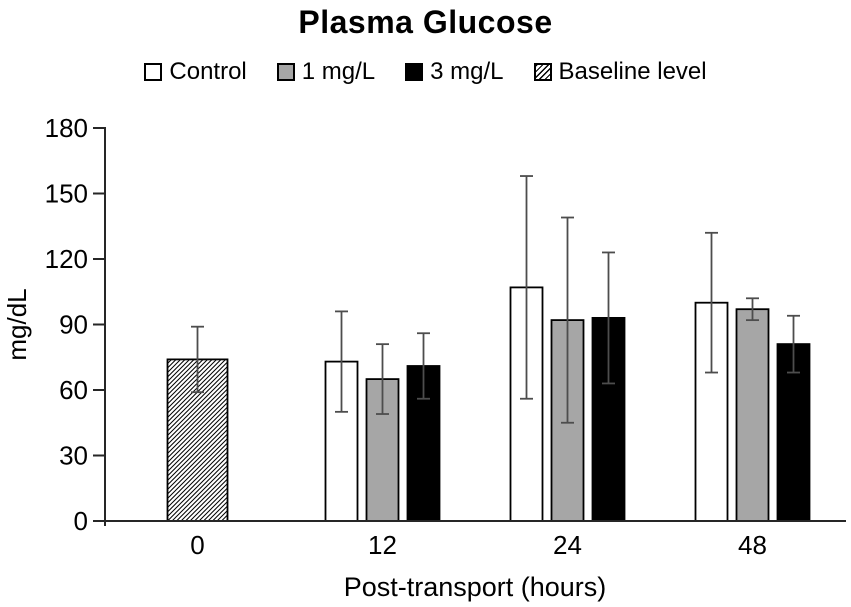 The image size is (851, 607). I want to click on x-tick-label-0: 0, so click(197, 545).